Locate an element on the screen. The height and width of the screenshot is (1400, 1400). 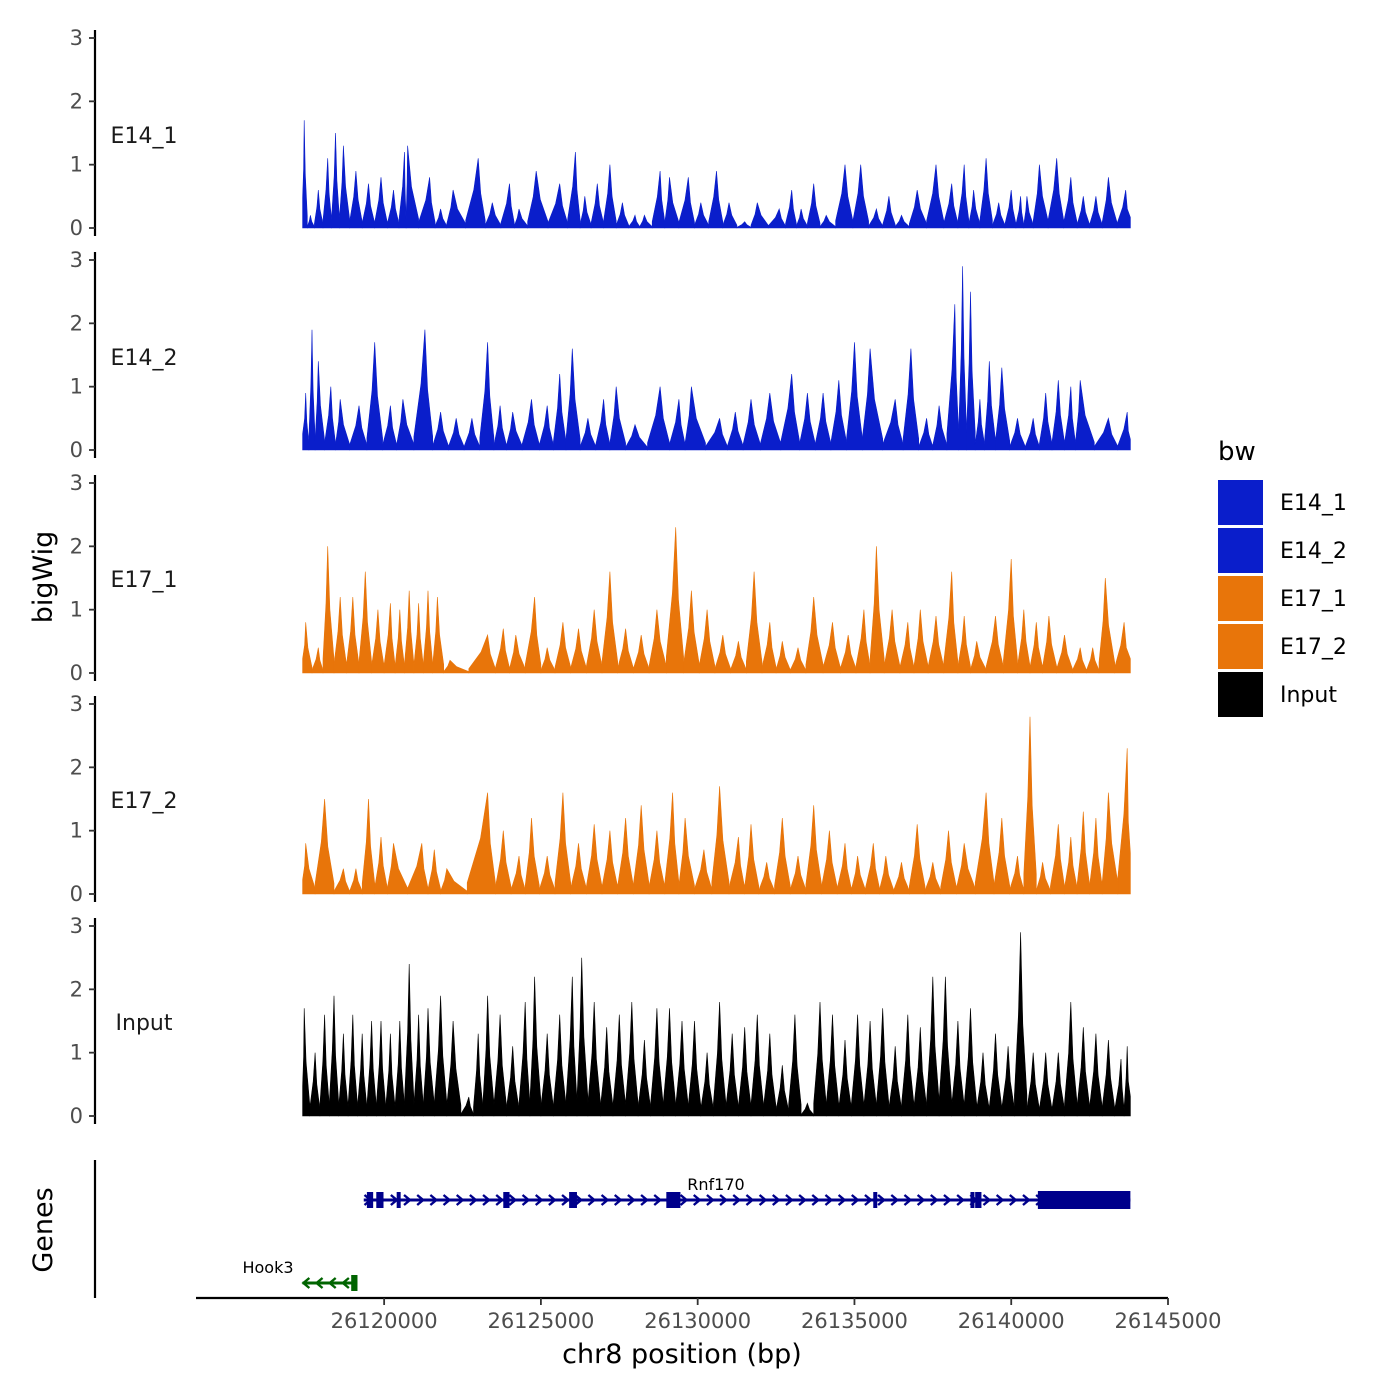
y-tick-label: 1 is located at coordinates (76, 831).